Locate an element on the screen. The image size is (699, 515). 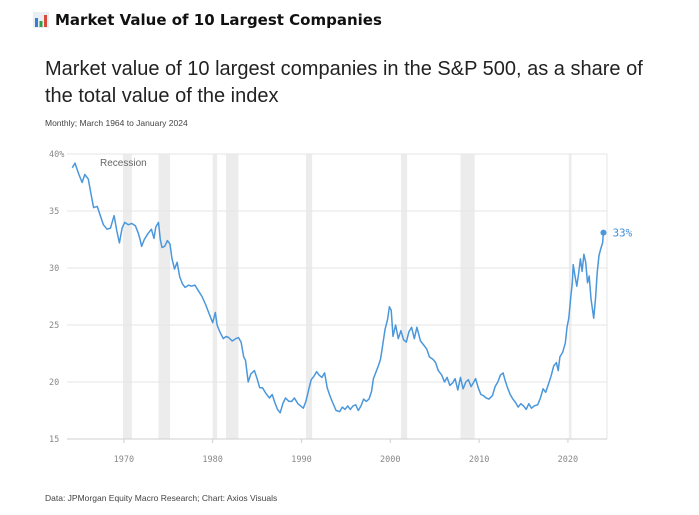
end-value-label: 33% is located at coordinates (622, 233).